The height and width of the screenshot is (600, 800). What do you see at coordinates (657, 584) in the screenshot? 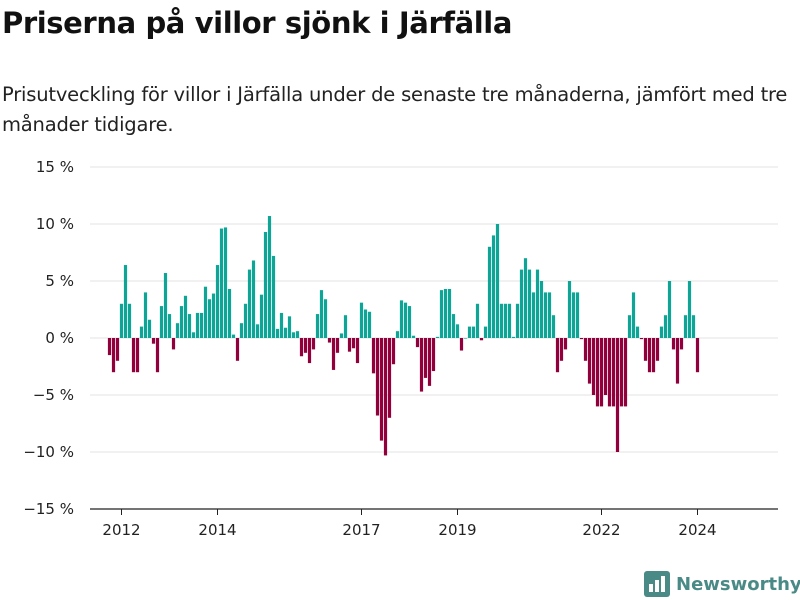
I see `newsworthy-logo-icon` at bounding box center [657, 584].